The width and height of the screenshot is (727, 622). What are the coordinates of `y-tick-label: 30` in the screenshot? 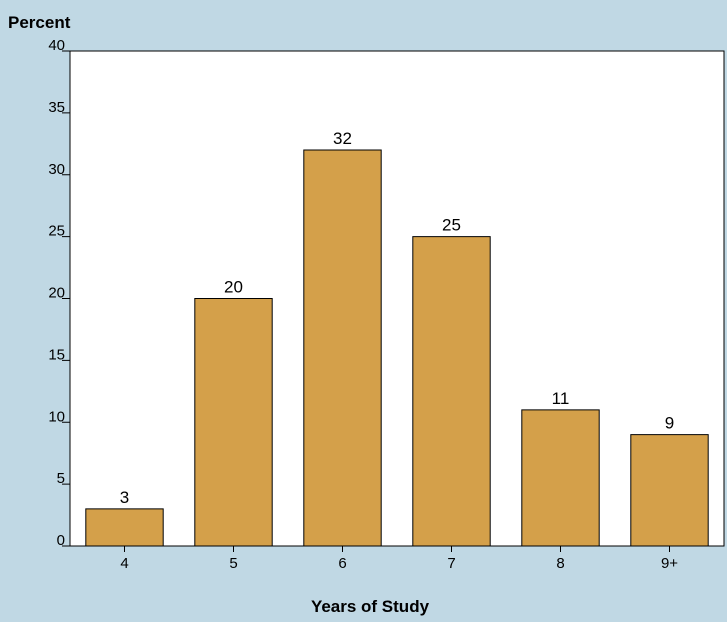 It's located at (56, 169).